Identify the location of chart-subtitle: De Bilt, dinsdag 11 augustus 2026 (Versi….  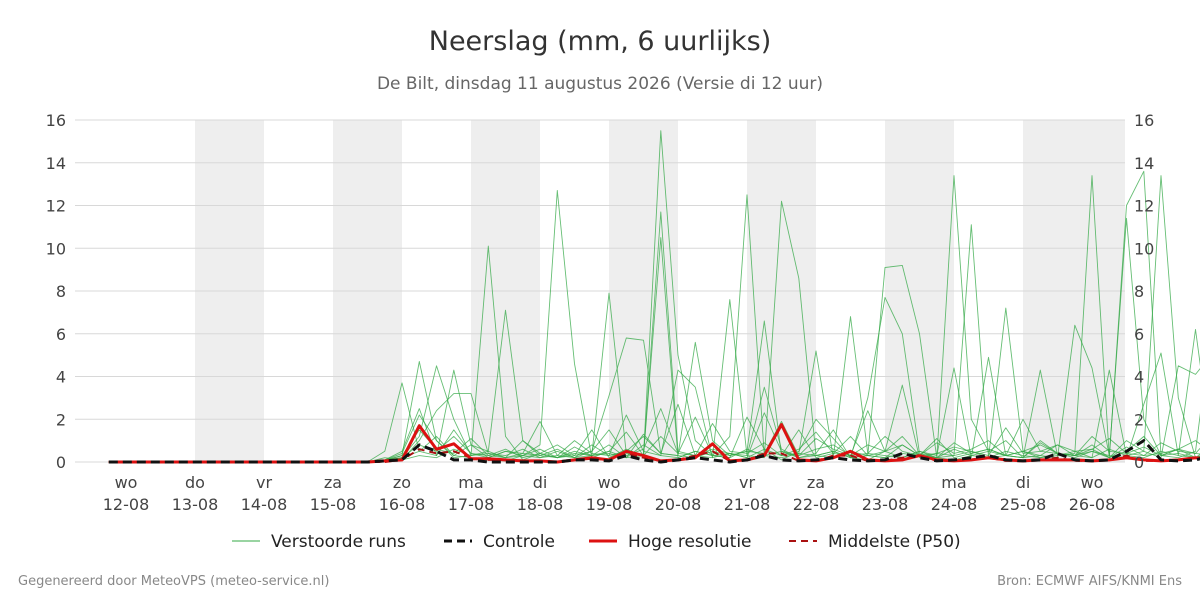
(600, 84).